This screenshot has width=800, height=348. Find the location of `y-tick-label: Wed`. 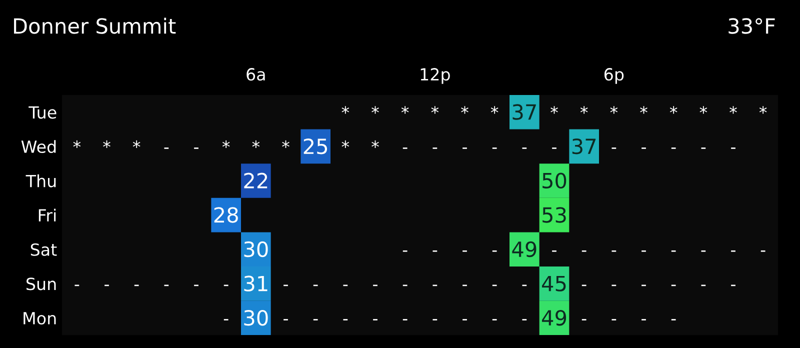

y-tick-label: Wed is located at coordinates (38, 147).